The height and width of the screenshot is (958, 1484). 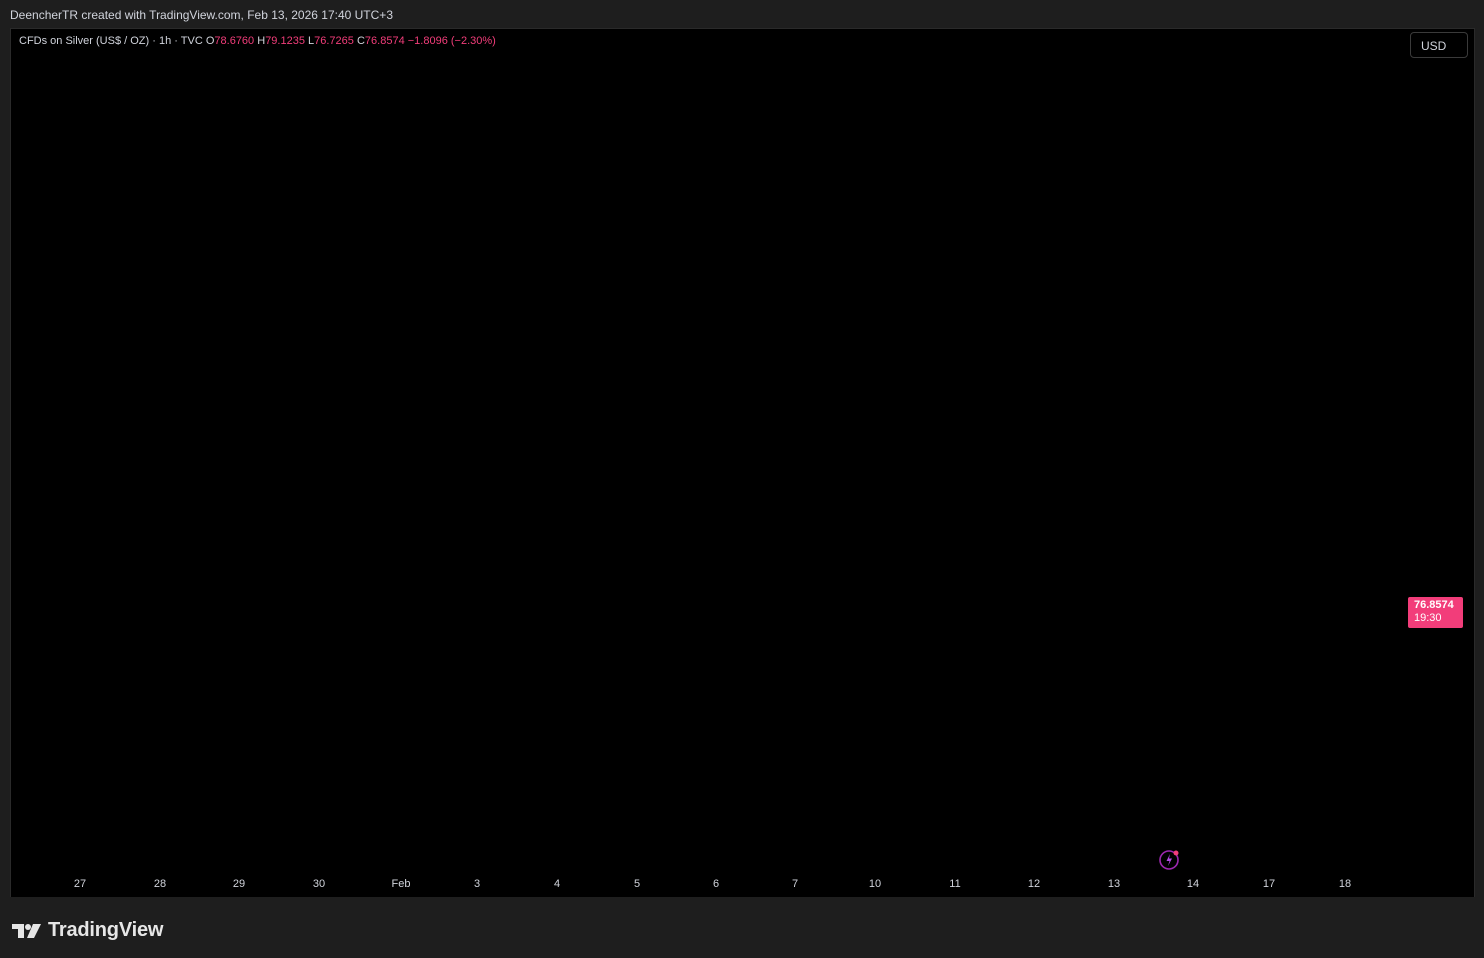 I want to click on time-axis: 27 28 29 30 Feb 3 4 5 6 7 10 11 12 13 14 17 18, so click(x=712, y=884).